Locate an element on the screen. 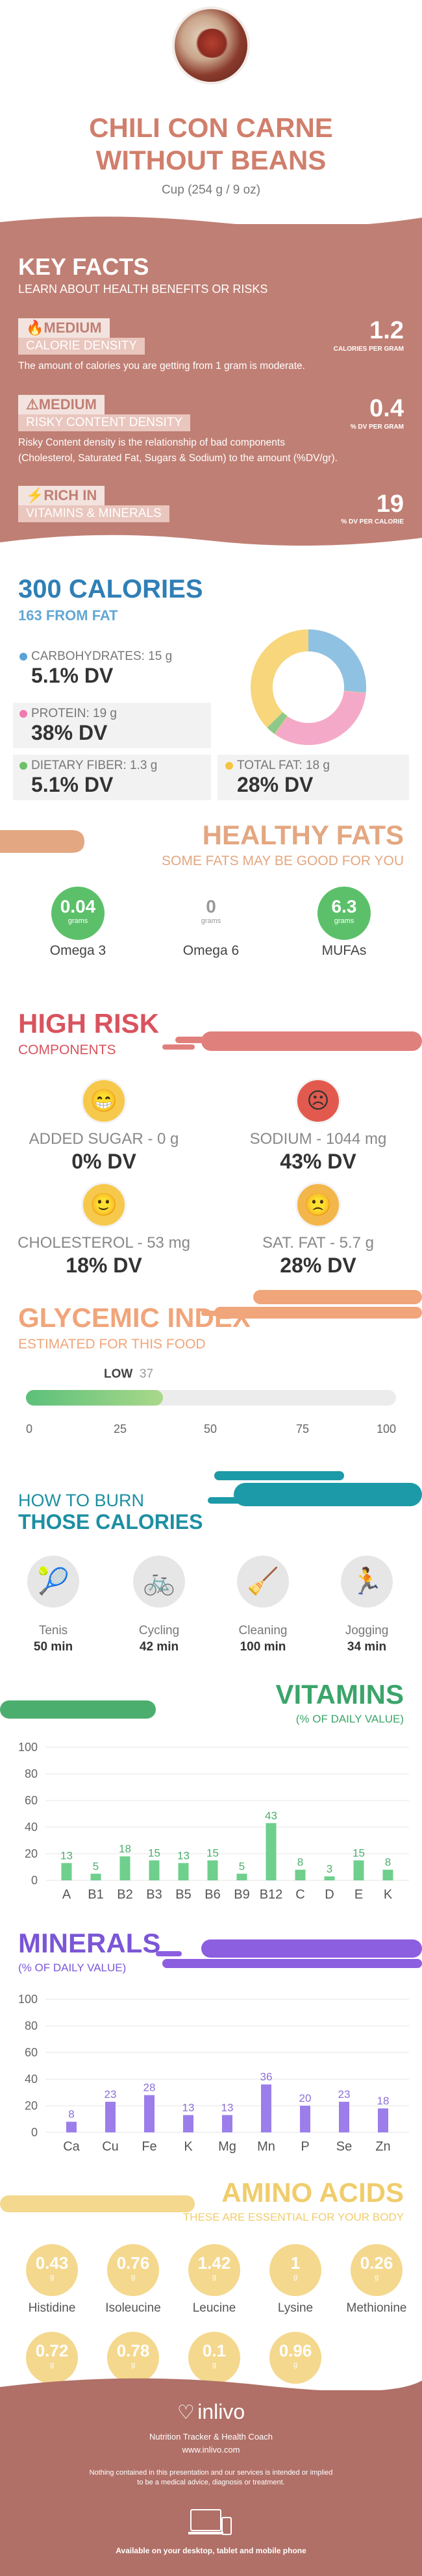  amino-value: 0.43 is located at coordinates (52, 2263).